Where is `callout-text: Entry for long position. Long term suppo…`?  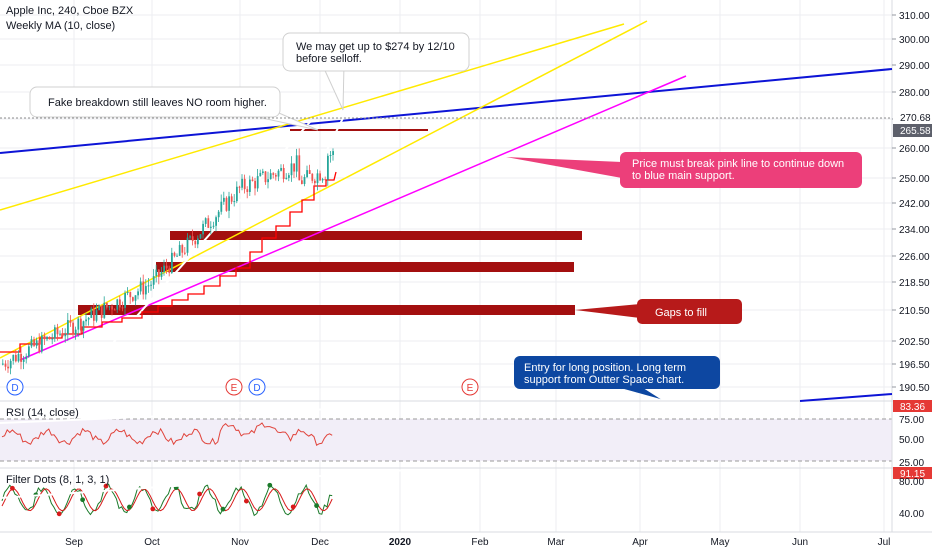 callout-text: Entry for long position. Long term suppo… is located at coordinates (606, 374).